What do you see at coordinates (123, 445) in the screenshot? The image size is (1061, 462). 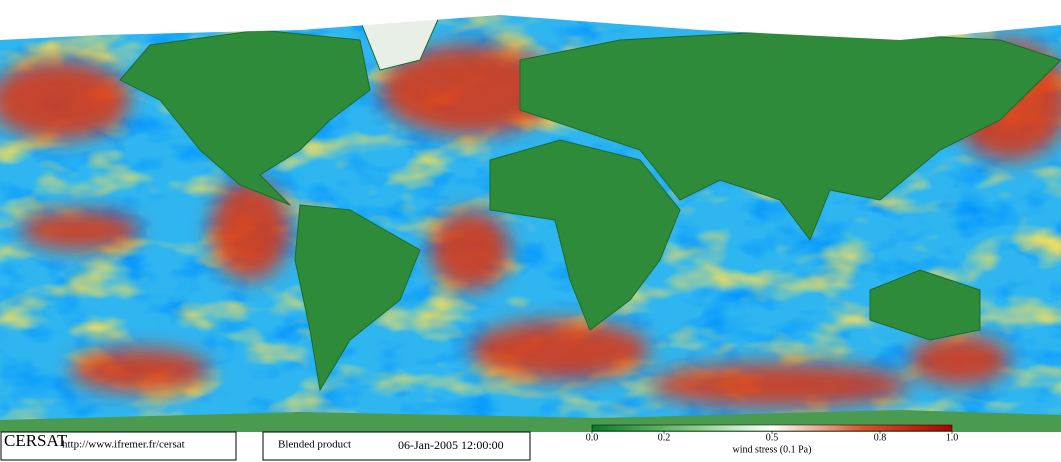 I see `url: http://www.ifremer.fr/cersat` at bounding box center [123, 445].